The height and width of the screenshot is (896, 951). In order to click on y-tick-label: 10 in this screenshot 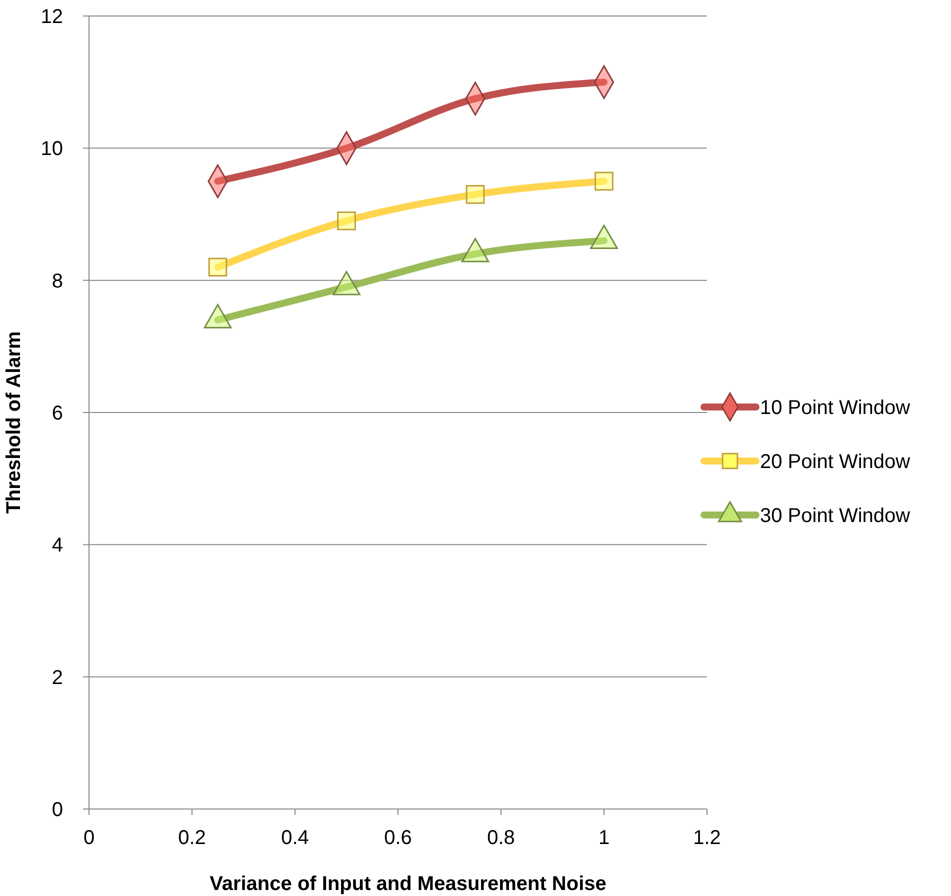, I will do `click(51, 149)`.